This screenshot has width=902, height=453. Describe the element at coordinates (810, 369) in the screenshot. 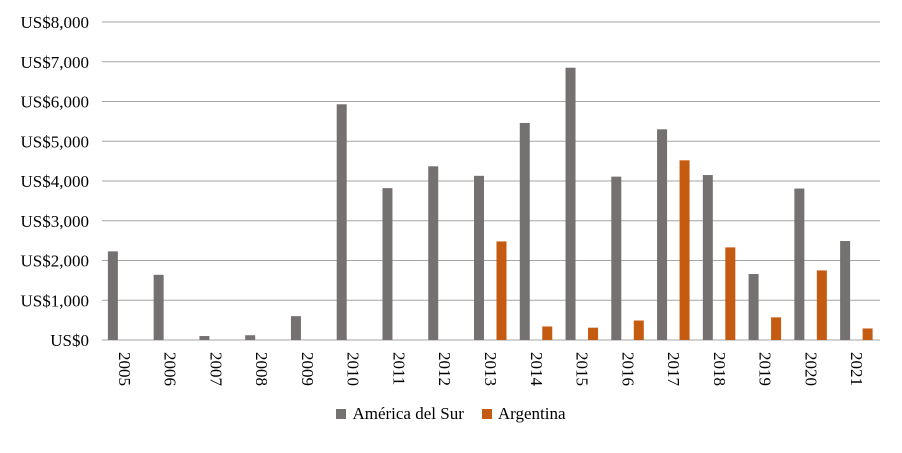

I see `x-tick-label: 2020` at that location.